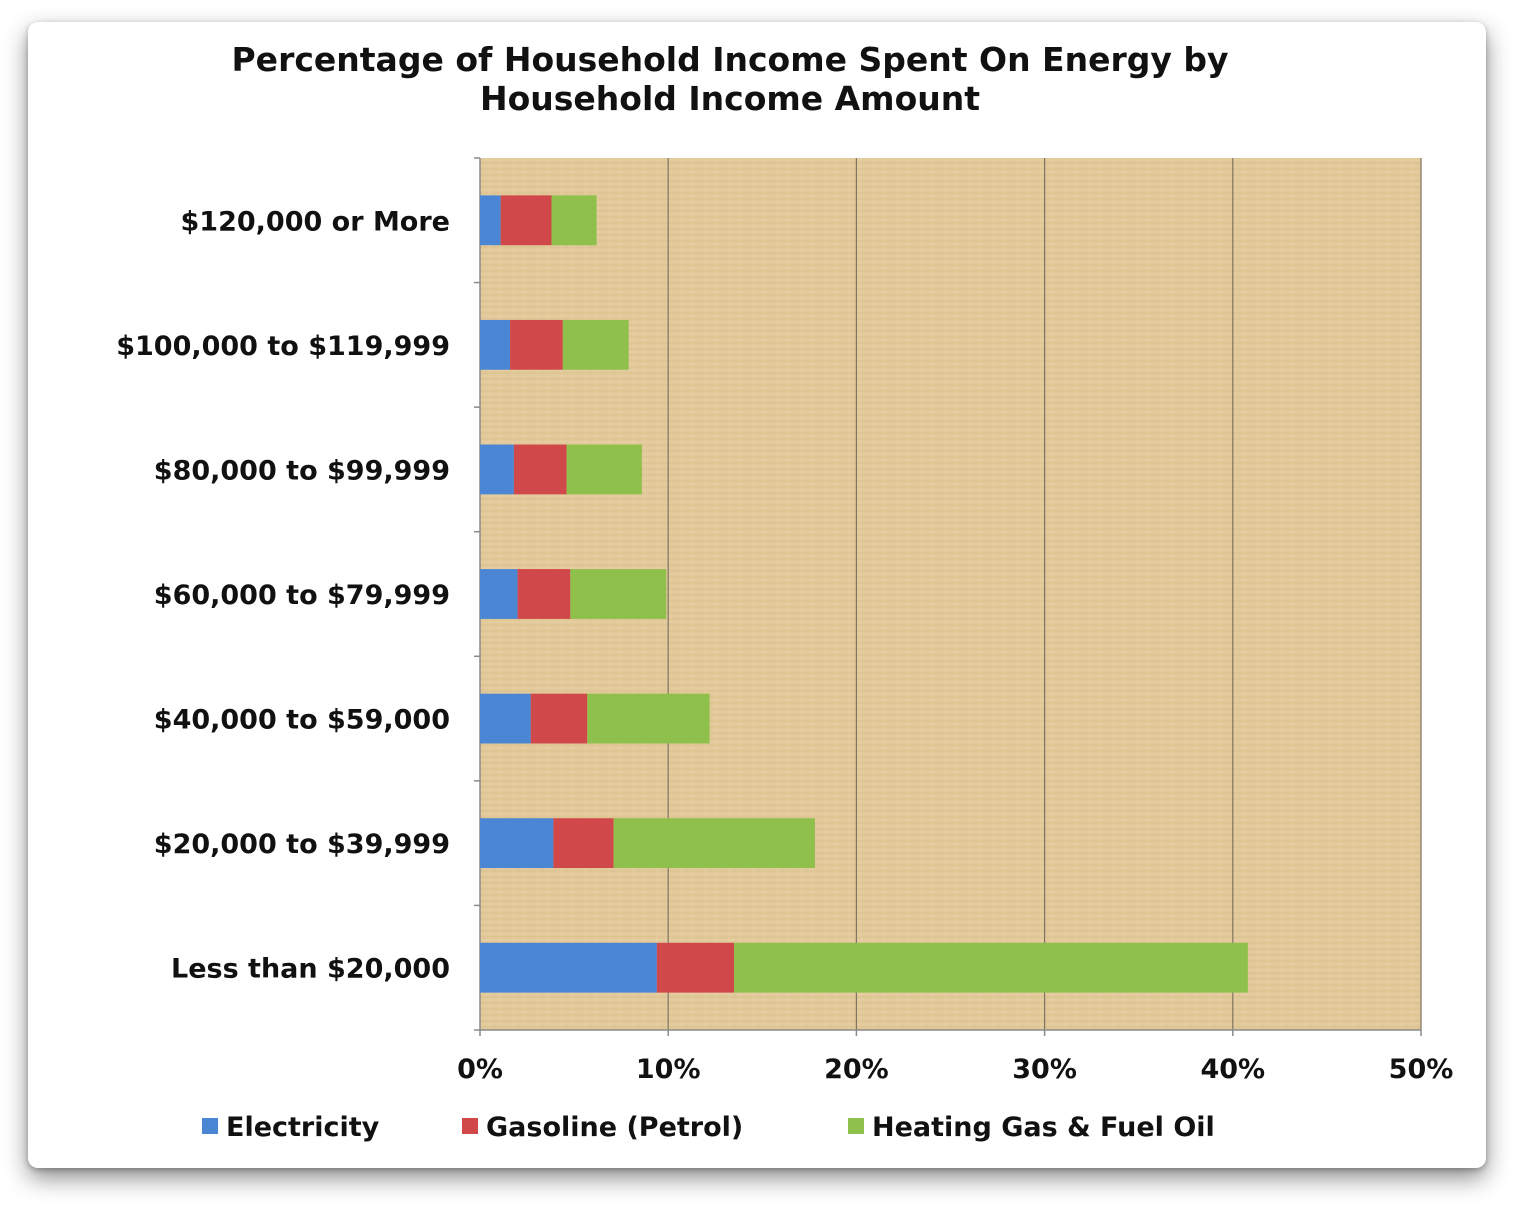 This screenshot has height=1212, width=1536. Describe the element at coordinates (729, 98) in the screenshot. I see `chart-title-line-2: Household Income Amount` at that location.